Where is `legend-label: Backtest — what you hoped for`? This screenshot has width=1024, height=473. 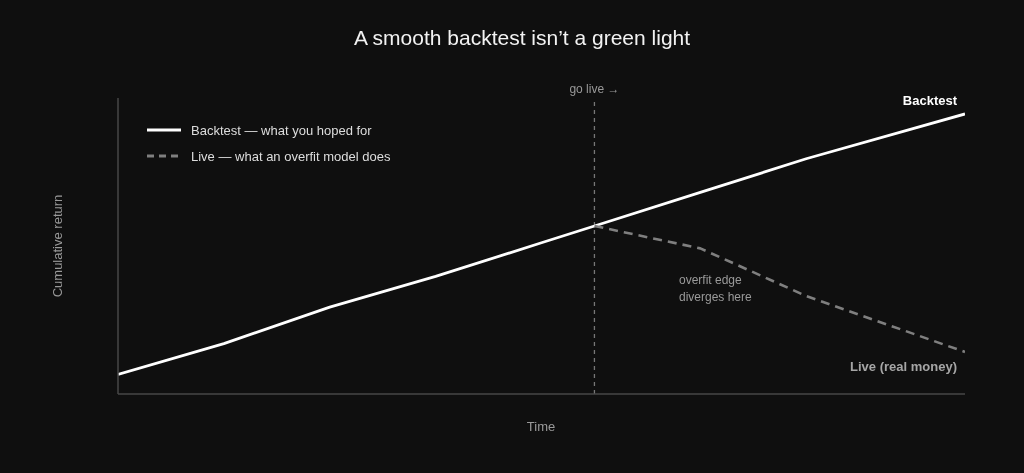
legend-label: Backtest — what you hoped for is located at coordinates (281, 130).